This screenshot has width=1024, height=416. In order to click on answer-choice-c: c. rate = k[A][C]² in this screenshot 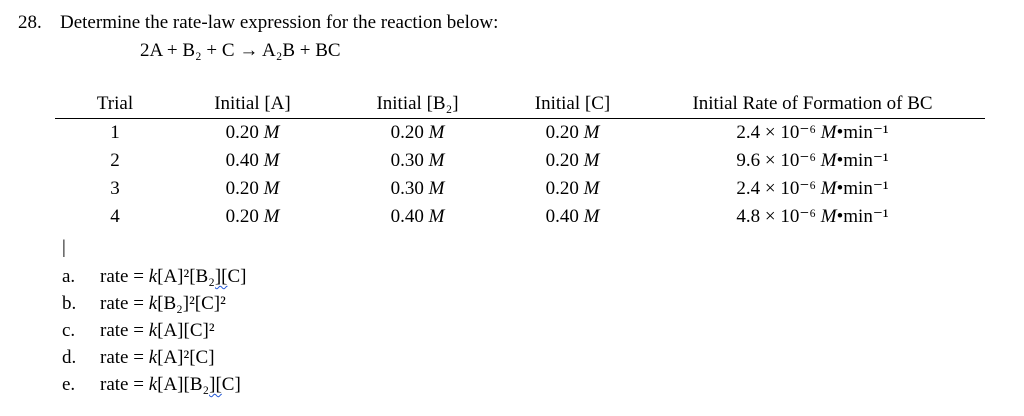, I will do `click(543, 330)`.